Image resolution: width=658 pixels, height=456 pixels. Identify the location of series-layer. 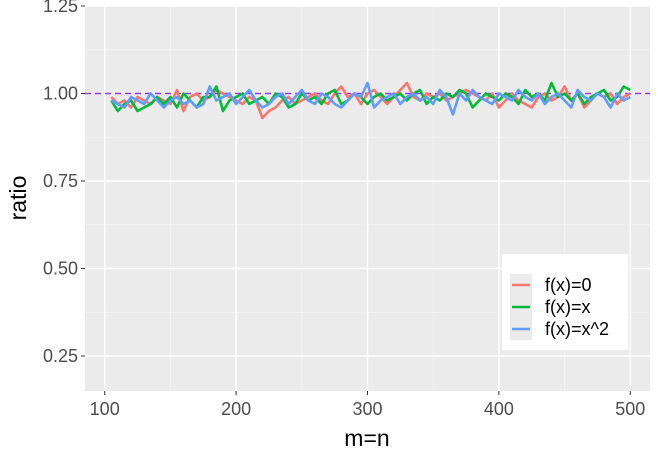
(370, 100).